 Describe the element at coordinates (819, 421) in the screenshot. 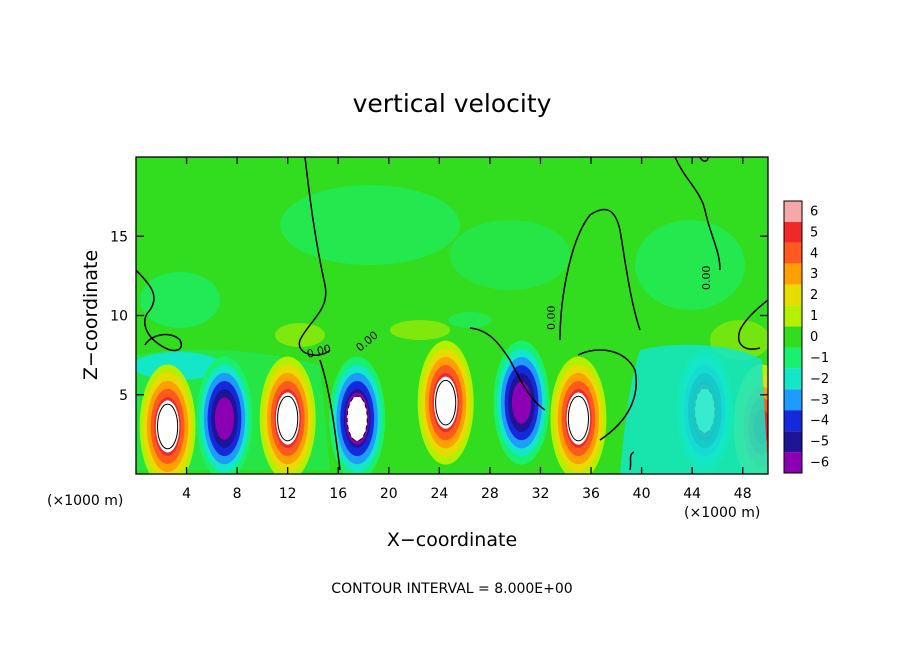

I see `colorbar-label: −4` at that location.